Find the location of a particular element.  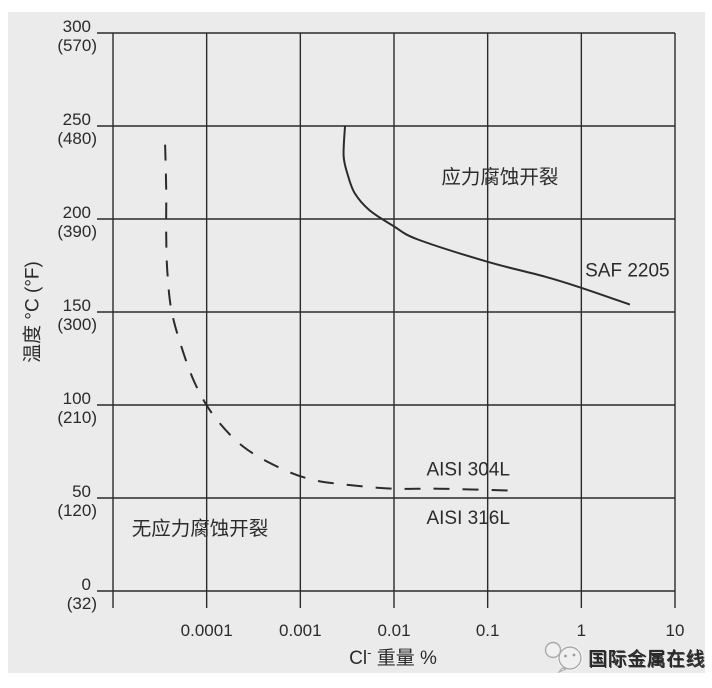

y-tick-label-c: 300 is located at coordinates (77, 26).